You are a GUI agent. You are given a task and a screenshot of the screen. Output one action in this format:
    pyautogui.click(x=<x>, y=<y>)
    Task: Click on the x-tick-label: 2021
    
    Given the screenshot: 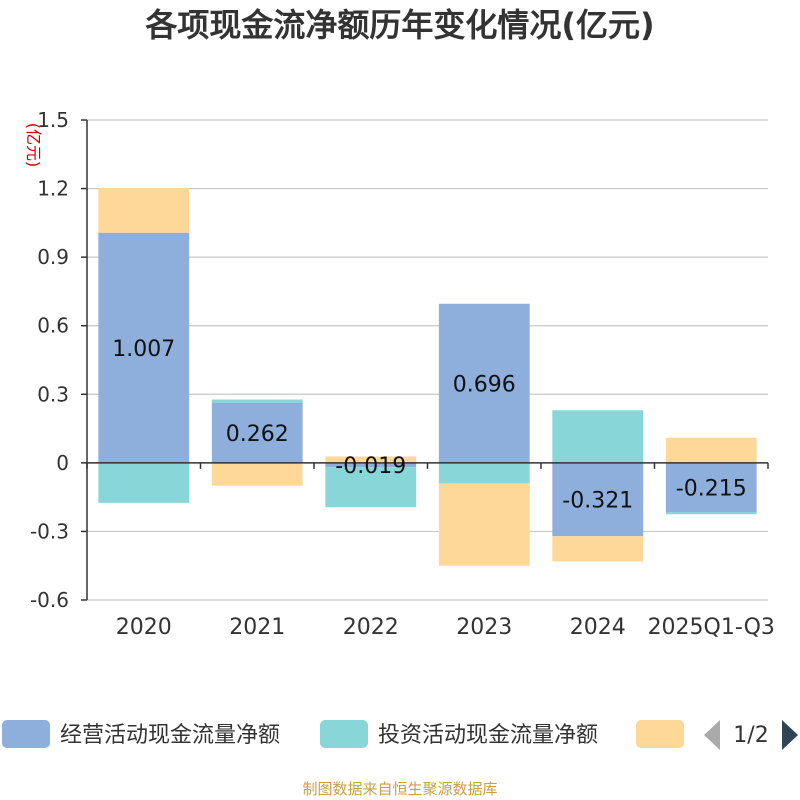 What is the action you would take?
    pyautogui.click(x=257, y=627)
    